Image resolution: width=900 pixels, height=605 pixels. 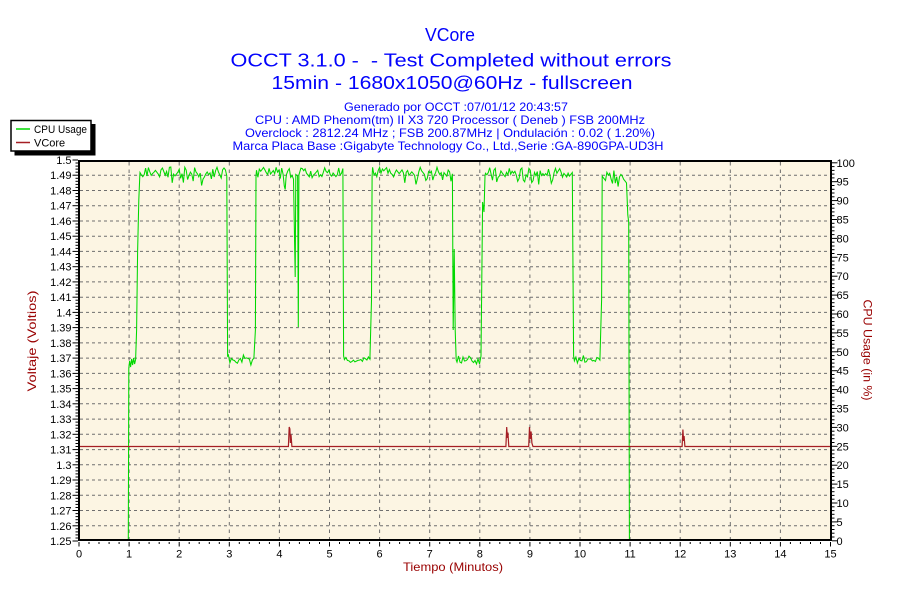 What do you see at coordinates (843, 410) in the screenshot?
I see `svg-text: 35` at bounding box center [843, 410].